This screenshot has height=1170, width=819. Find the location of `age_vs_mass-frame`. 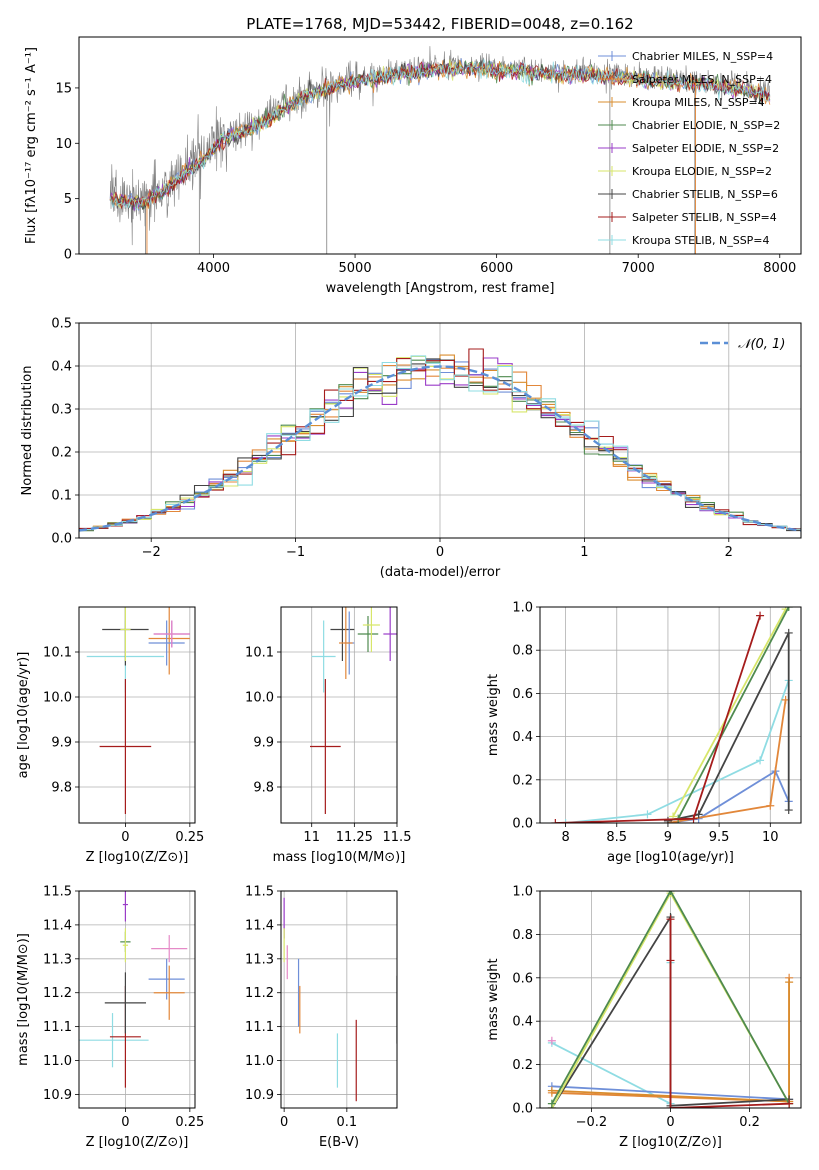

age_vs_mass-frame is located at coordinates (339, 715).